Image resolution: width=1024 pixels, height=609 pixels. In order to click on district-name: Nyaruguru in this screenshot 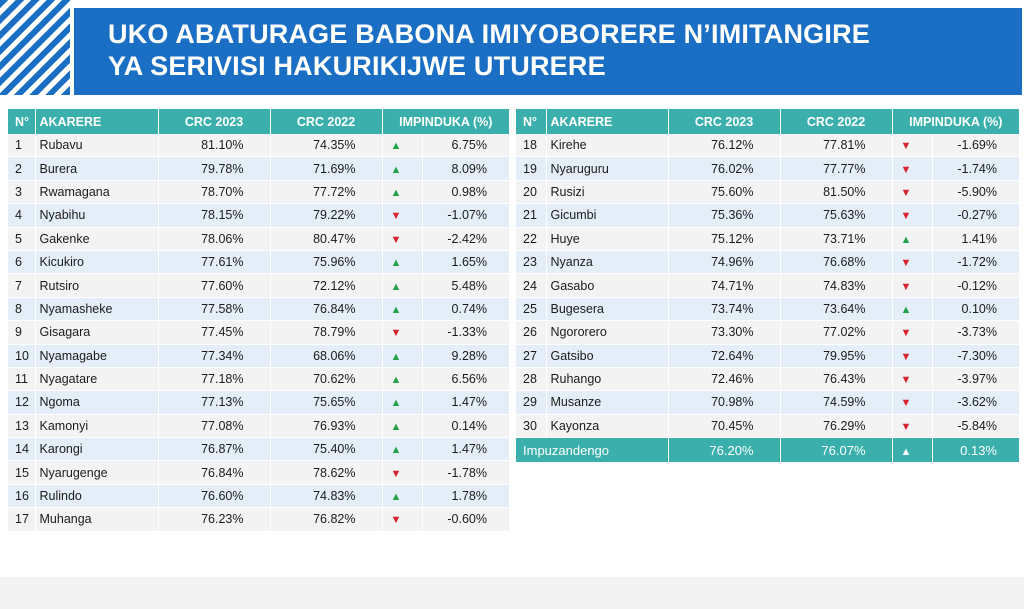, I will do `click(607, 168)`.